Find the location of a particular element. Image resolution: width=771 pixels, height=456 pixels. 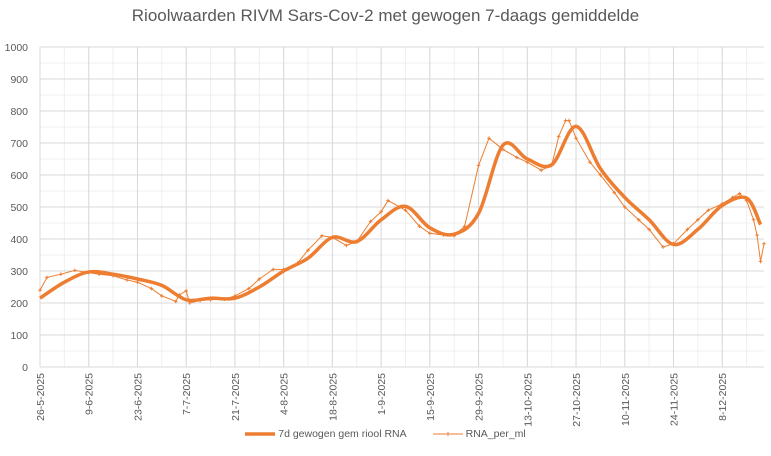

x-tick-label: 13-10-2025 is located at coordinates (528, 400).